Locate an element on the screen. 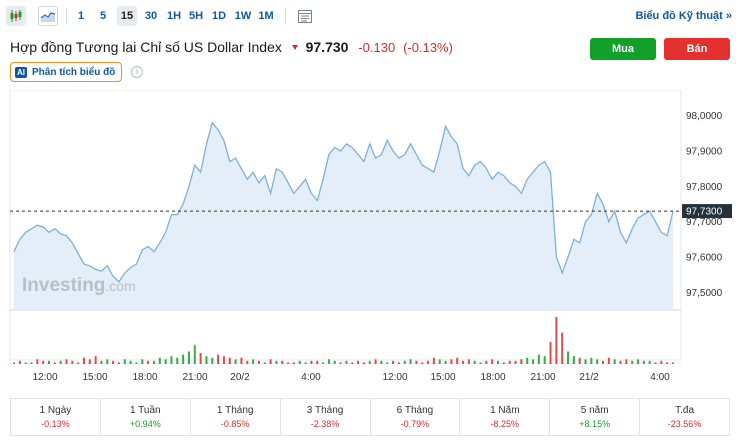  timeframe-1: 1 is located at coordinates (81, 16).